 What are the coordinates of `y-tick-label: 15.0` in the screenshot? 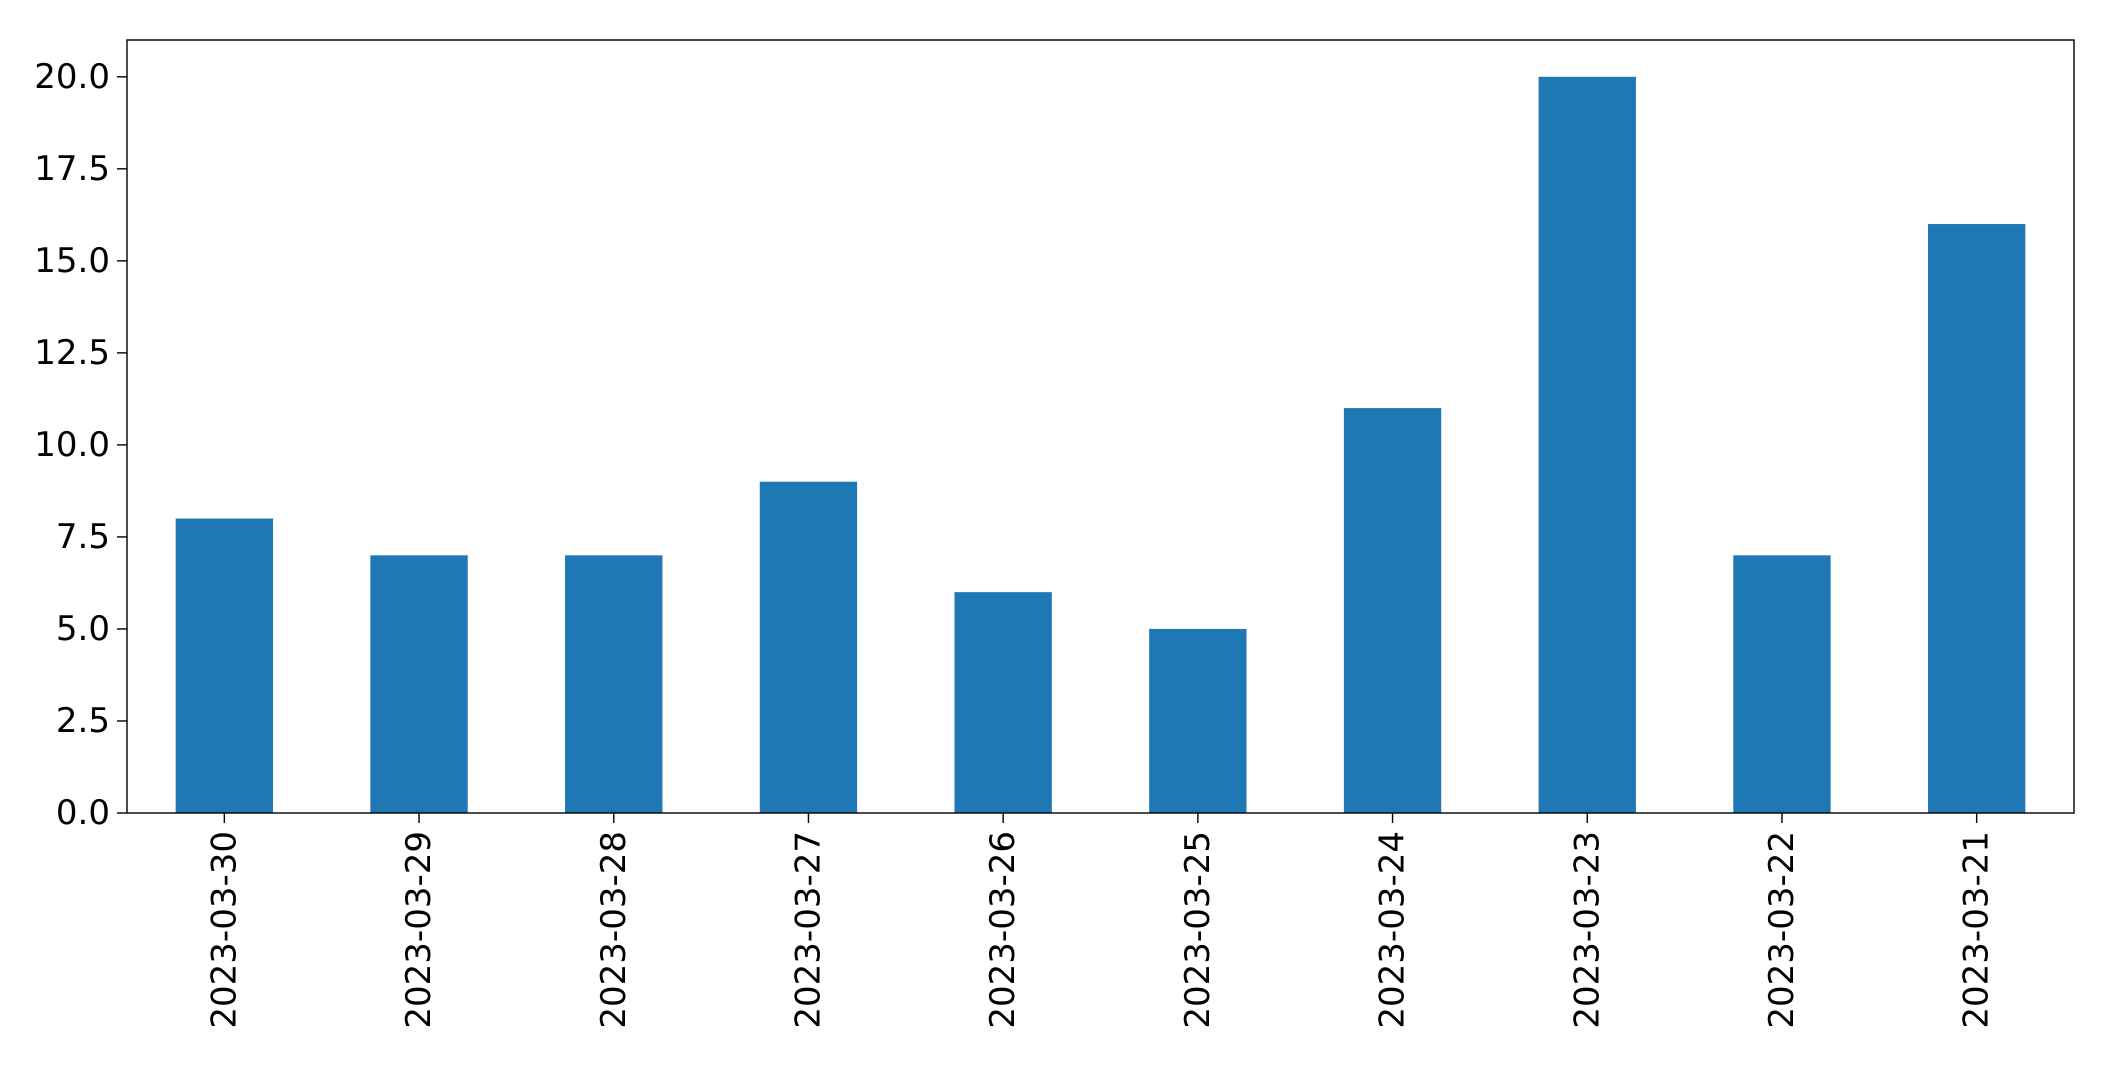 It's located at (72, 261).